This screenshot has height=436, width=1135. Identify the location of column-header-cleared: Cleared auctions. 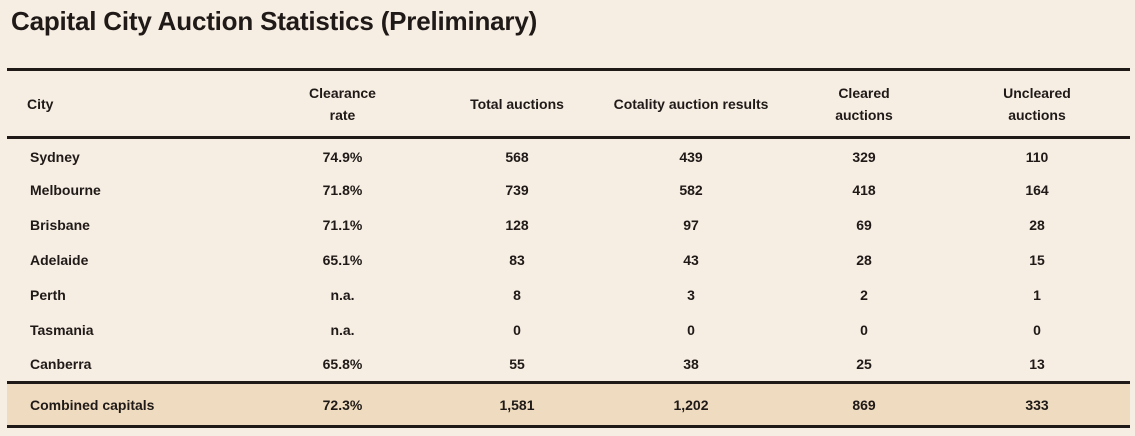
(864, 103).